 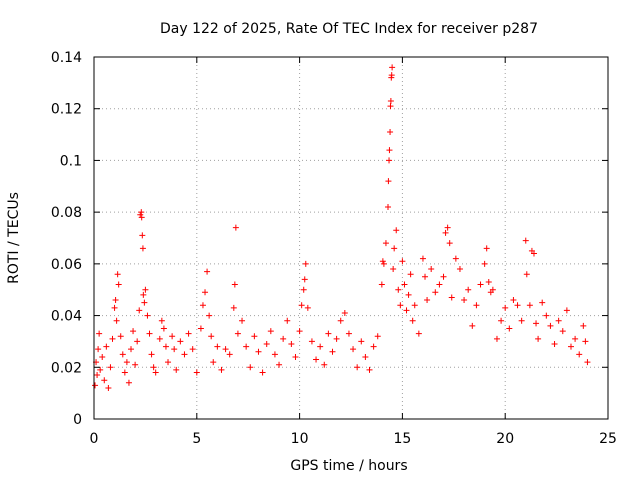 What do you see at coordinates (300, 439) in the screenshot?
I see `x-tick-label: 10` at bounding box center [300, 439].